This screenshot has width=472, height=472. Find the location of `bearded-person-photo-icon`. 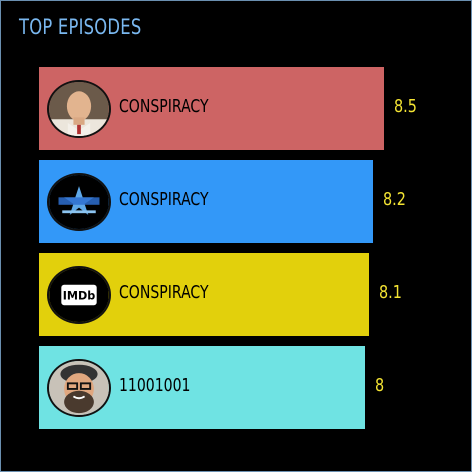

bearded-person-photo-icon is located at coordinates (79, 388).